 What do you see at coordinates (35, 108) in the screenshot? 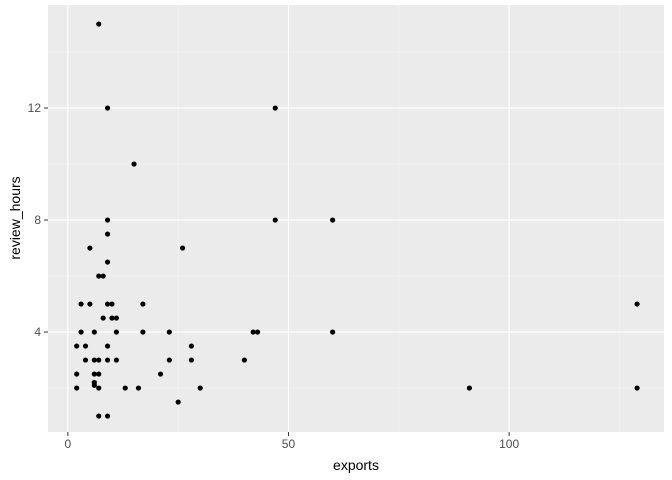
I see `y-tick-label: 12` at bounding box center [35, 108].